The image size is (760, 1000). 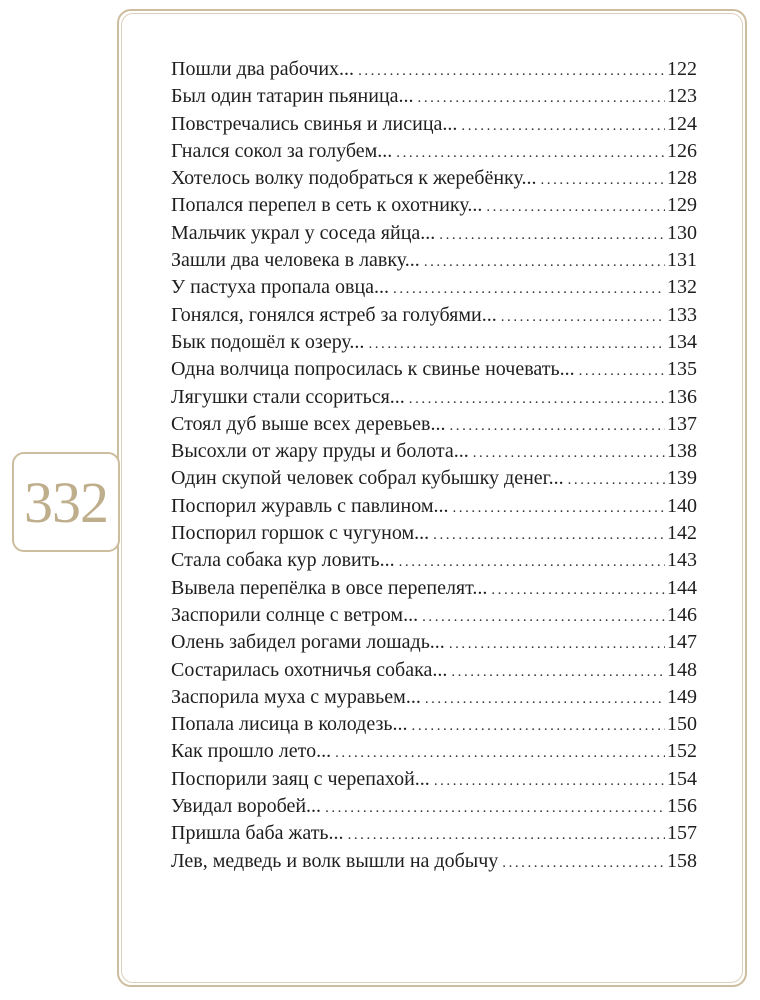 I want to click on toc-entry: Лягушки стали ссориться... 136, so click(x=434, y=399).